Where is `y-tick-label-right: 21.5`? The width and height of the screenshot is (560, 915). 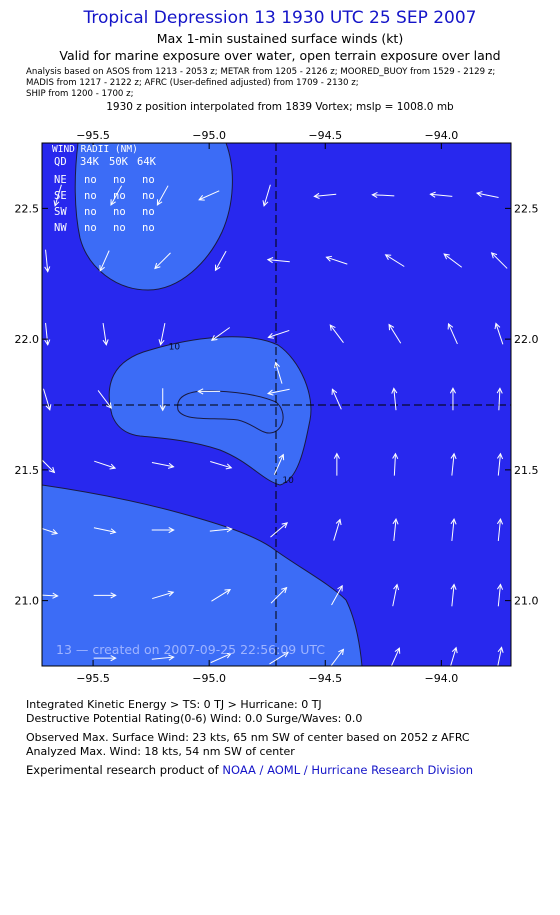
y-tick-label-right: 21.5 is located at coordinates (526, 470).